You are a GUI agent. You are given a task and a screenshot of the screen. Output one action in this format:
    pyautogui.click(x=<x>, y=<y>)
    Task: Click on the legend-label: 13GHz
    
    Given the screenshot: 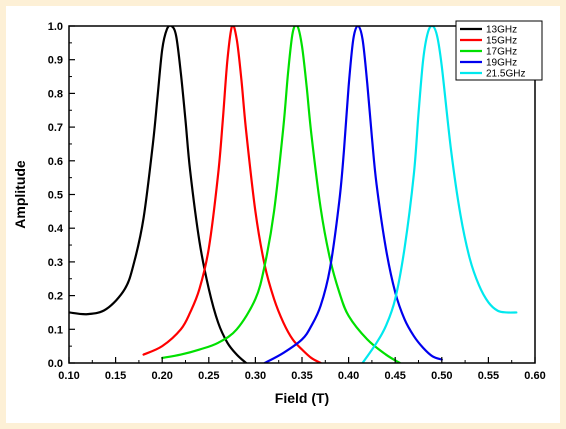 What is the action you would take?
    pyautogui.click(x=501, y=30)
    